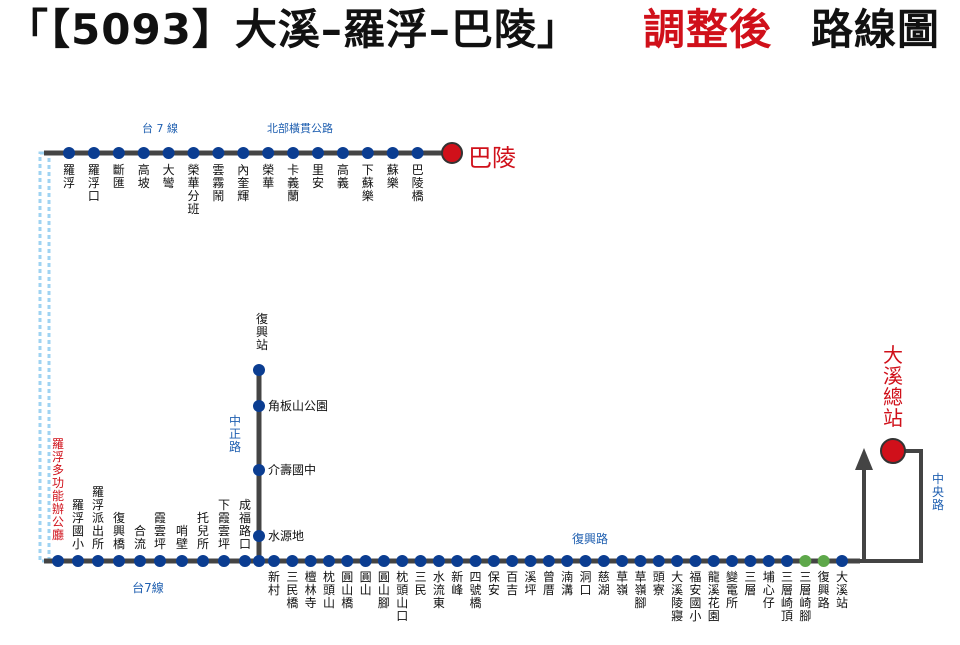 The height and width of the screenshot is (645, 960). I want to click on stop-label: 洞口, so click(585, 583).